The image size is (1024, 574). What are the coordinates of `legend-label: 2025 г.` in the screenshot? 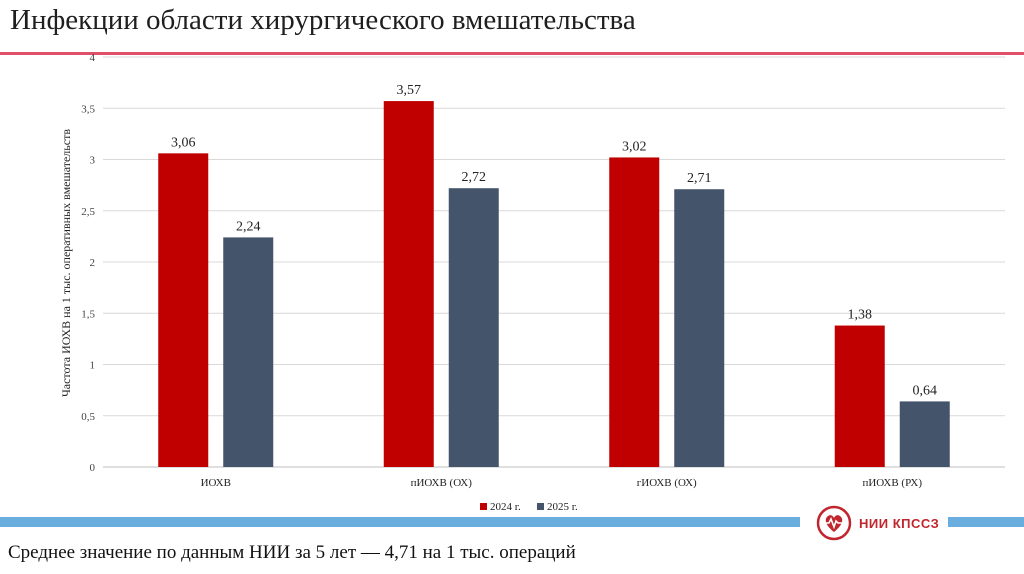 It's located at (562, 507).